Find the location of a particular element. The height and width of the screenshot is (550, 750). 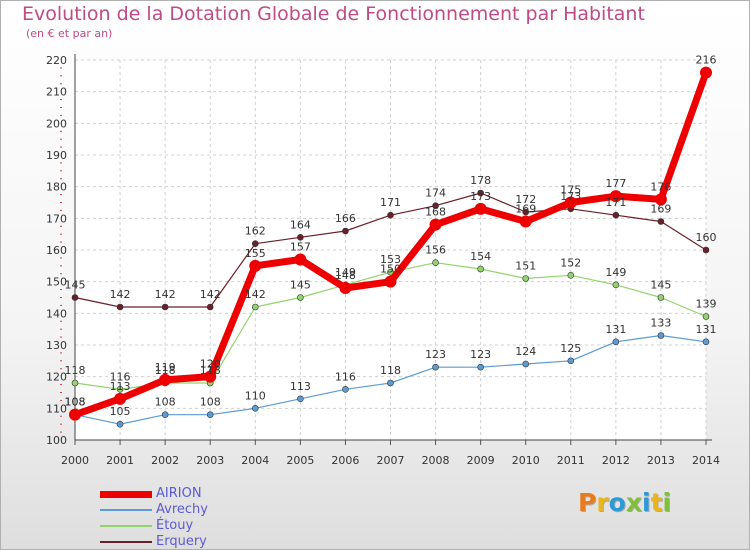

data-label: 174 is located at coordinates (435, 193).